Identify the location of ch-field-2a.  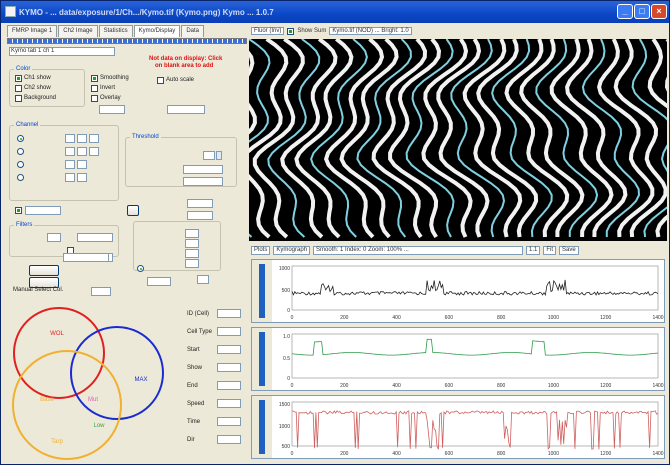
(70, 151).